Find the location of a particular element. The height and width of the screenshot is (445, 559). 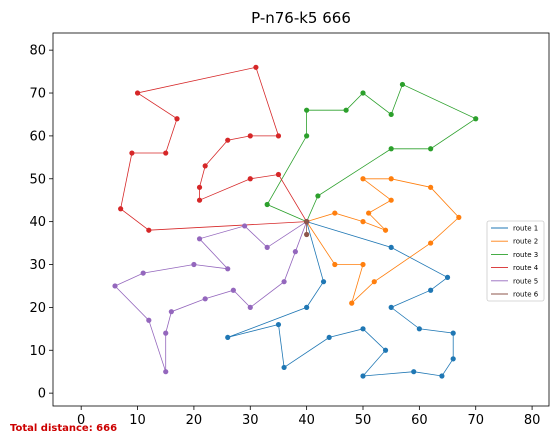

x-tick-label: 10 is located at coordinates (137, 420).